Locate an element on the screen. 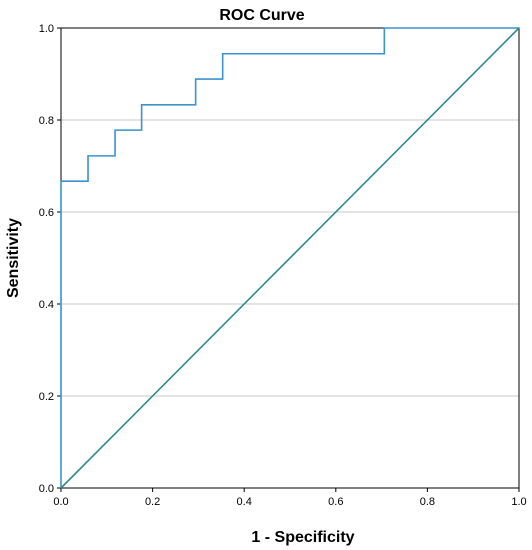  y-tick-label-2: 0.4 is located at coordinates (46, 305).